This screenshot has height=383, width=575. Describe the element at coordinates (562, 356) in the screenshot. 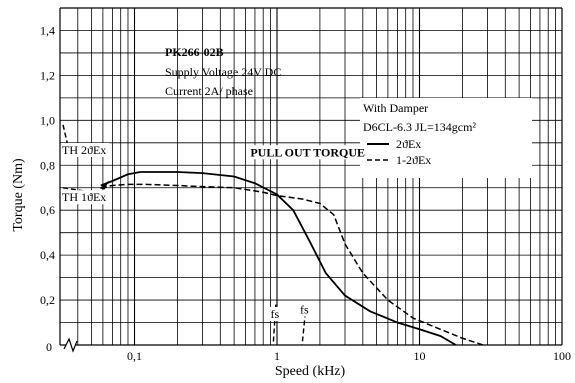

I see `x-tick-label: 100` at that location.